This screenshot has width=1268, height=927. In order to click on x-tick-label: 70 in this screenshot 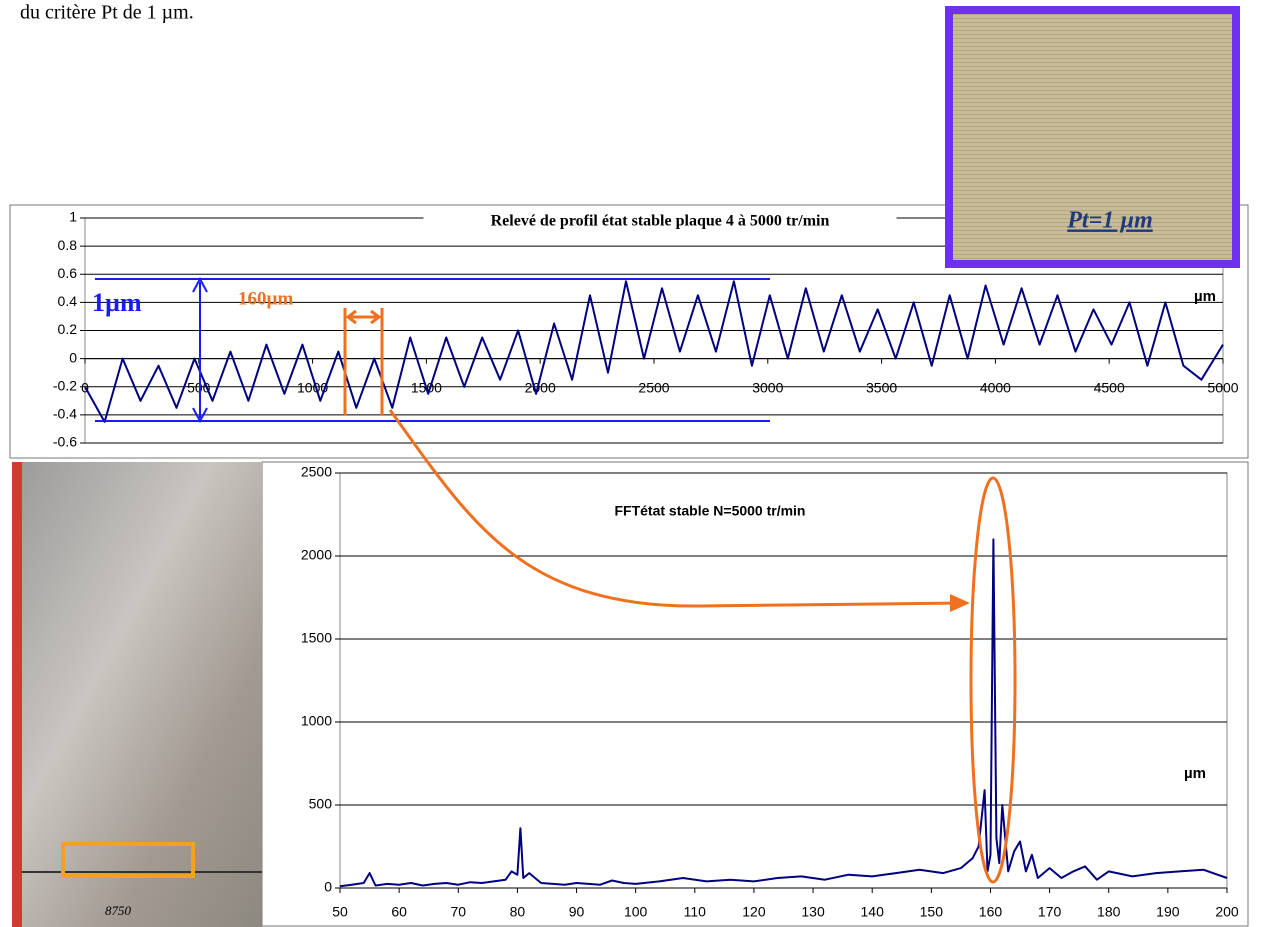, I will do `click(458, 912)`.